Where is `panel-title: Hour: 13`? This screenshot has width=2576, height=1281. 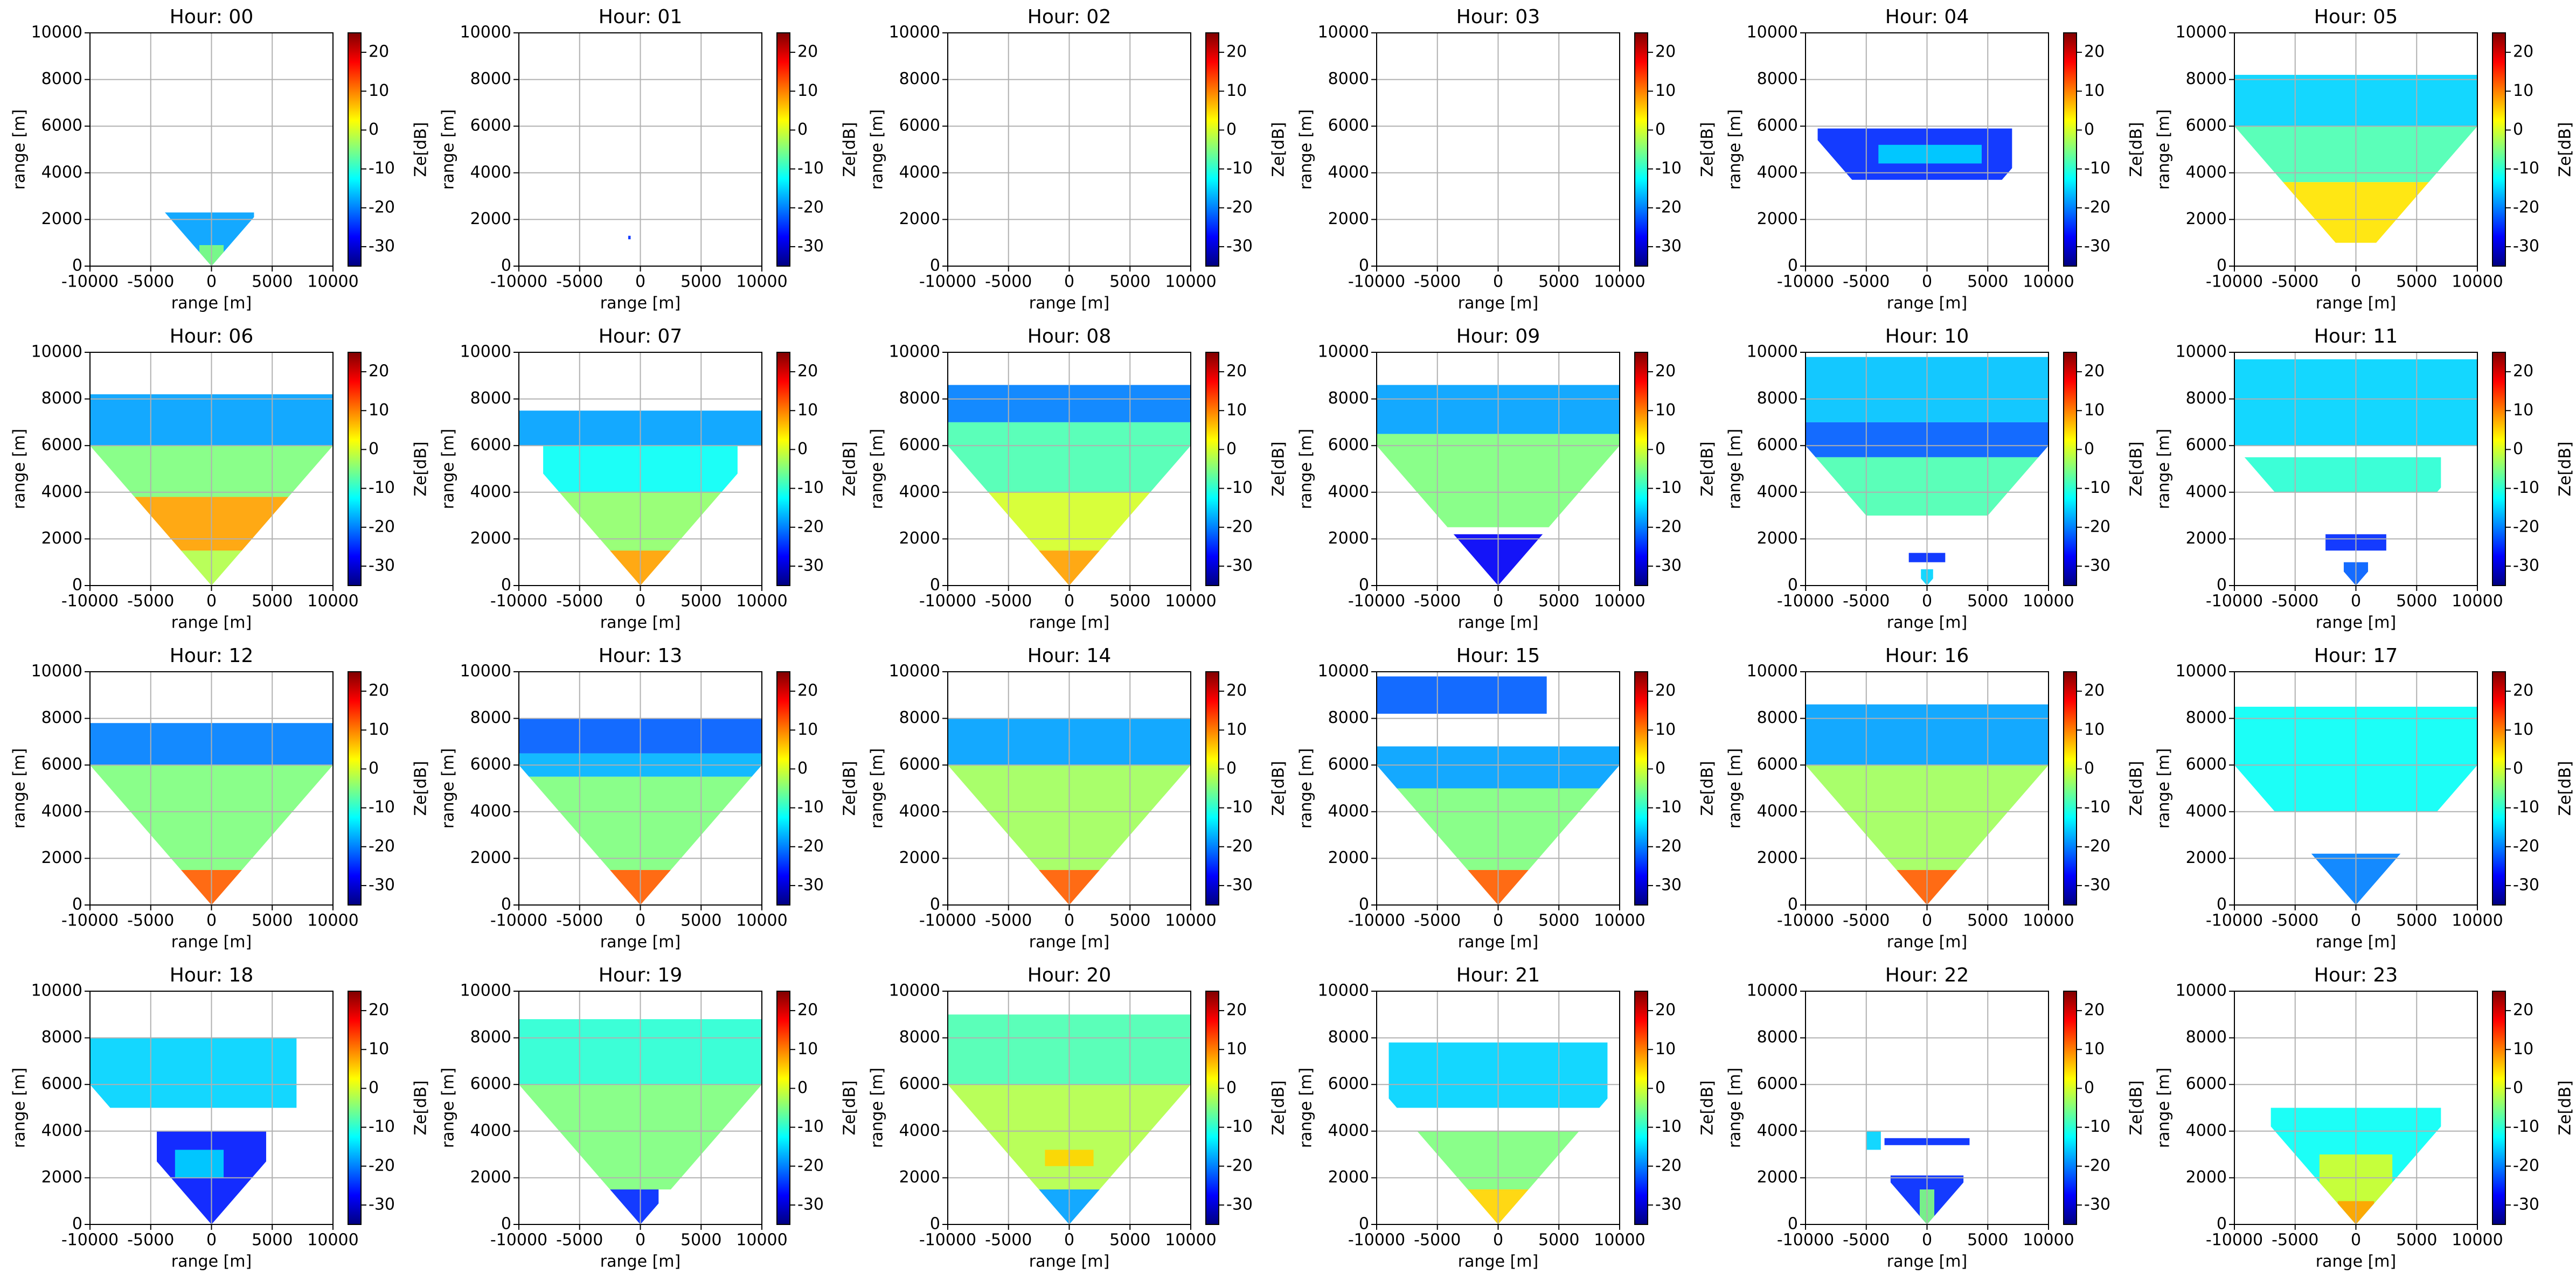
panel-title: Hour: 13 is located at coordinates (640, 656).